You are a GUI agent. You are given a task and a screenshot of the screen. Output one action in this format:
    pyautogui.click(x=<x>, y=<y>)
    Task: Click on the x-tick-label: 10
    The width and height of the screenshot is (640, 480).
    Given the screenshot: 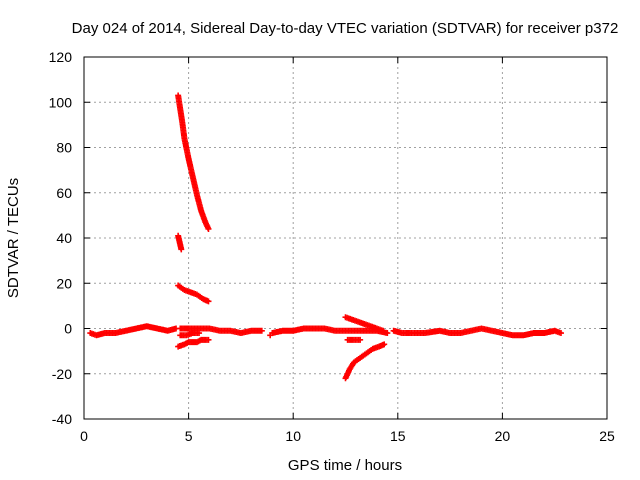 What is the action you would take?
    pyautogui.click(x=293, y=436)
    